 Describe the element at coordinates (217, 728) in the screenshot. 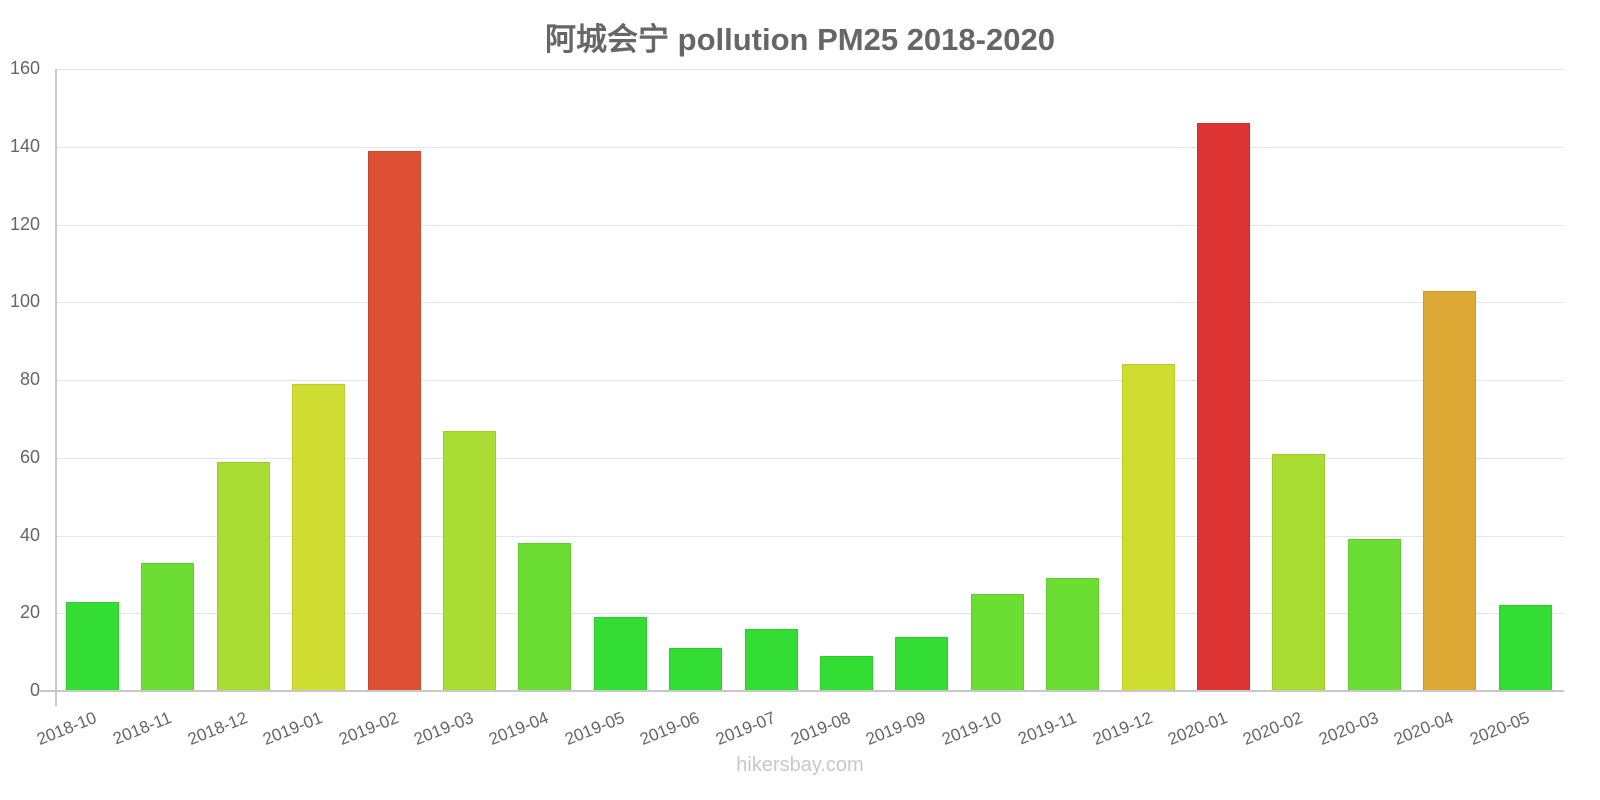

I see `x-tick-label: 2018-12` at that location.